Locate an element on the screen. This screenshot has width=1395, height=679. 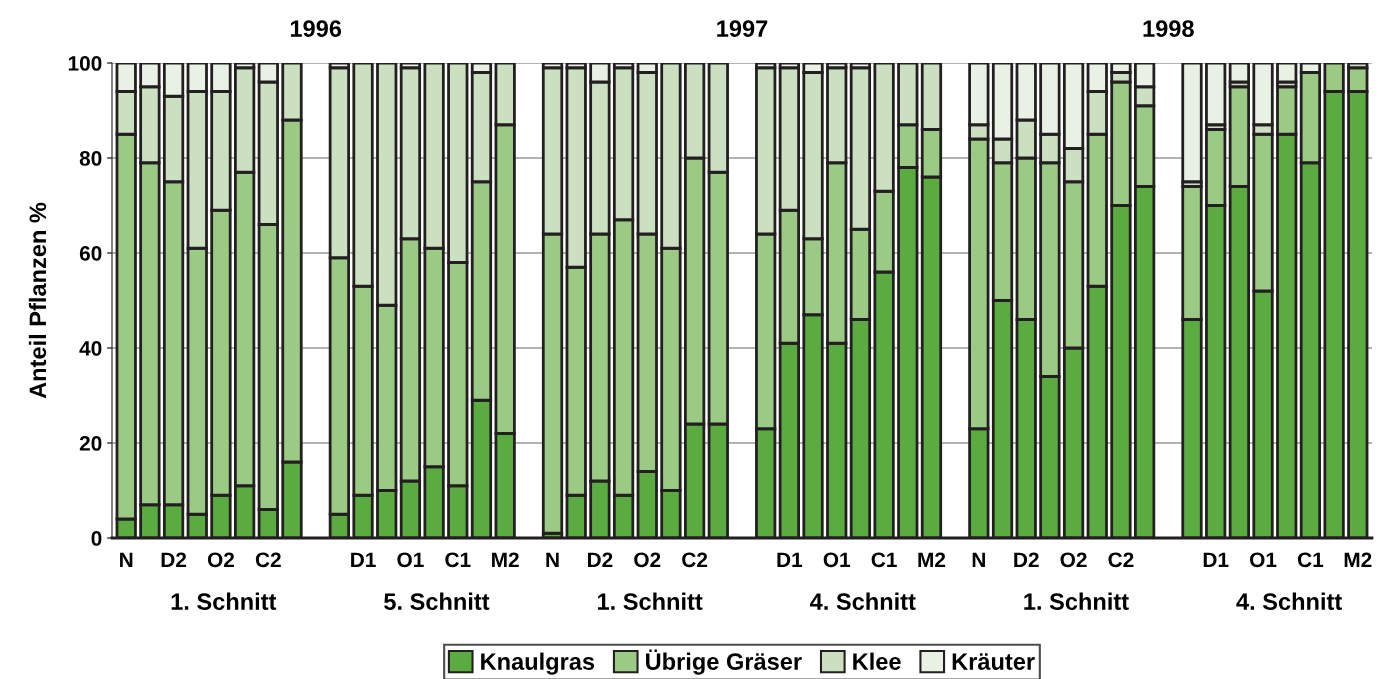
y-tick-label: 0 is located at coordinates (96, 538).